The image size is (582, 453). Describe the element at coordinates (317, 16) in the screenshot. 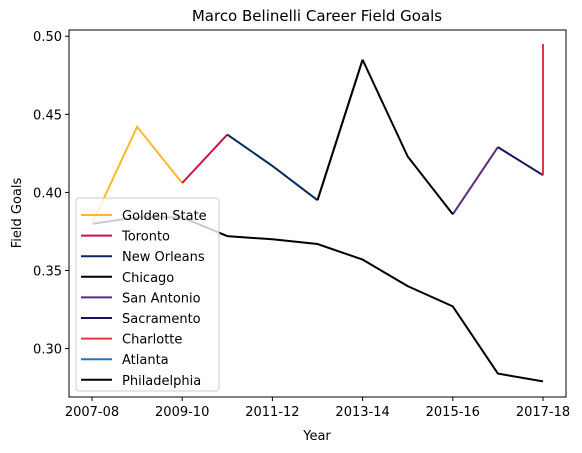

I see `chart-title: Marco Belinelli Career Field Goals` at that location.